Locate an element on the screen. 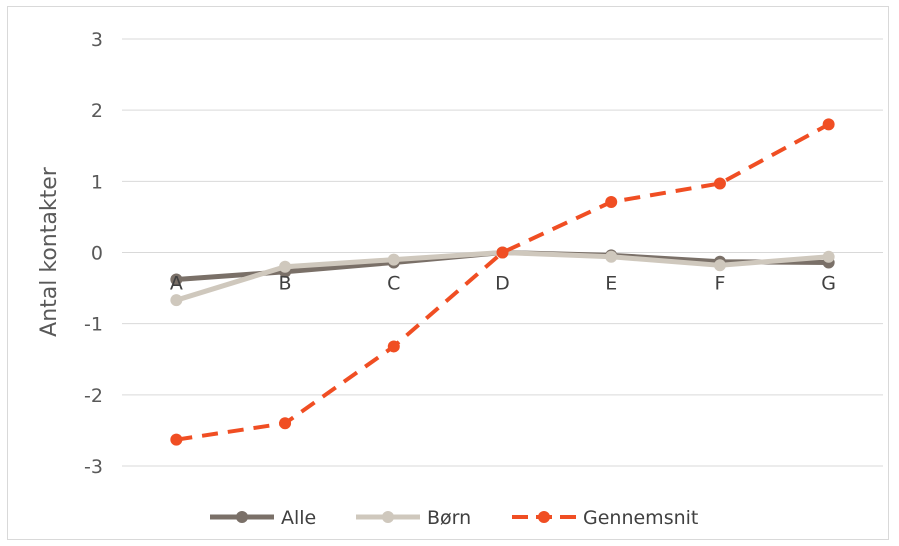  legend-item-alle: Alle is located at coordinates (263, 518).